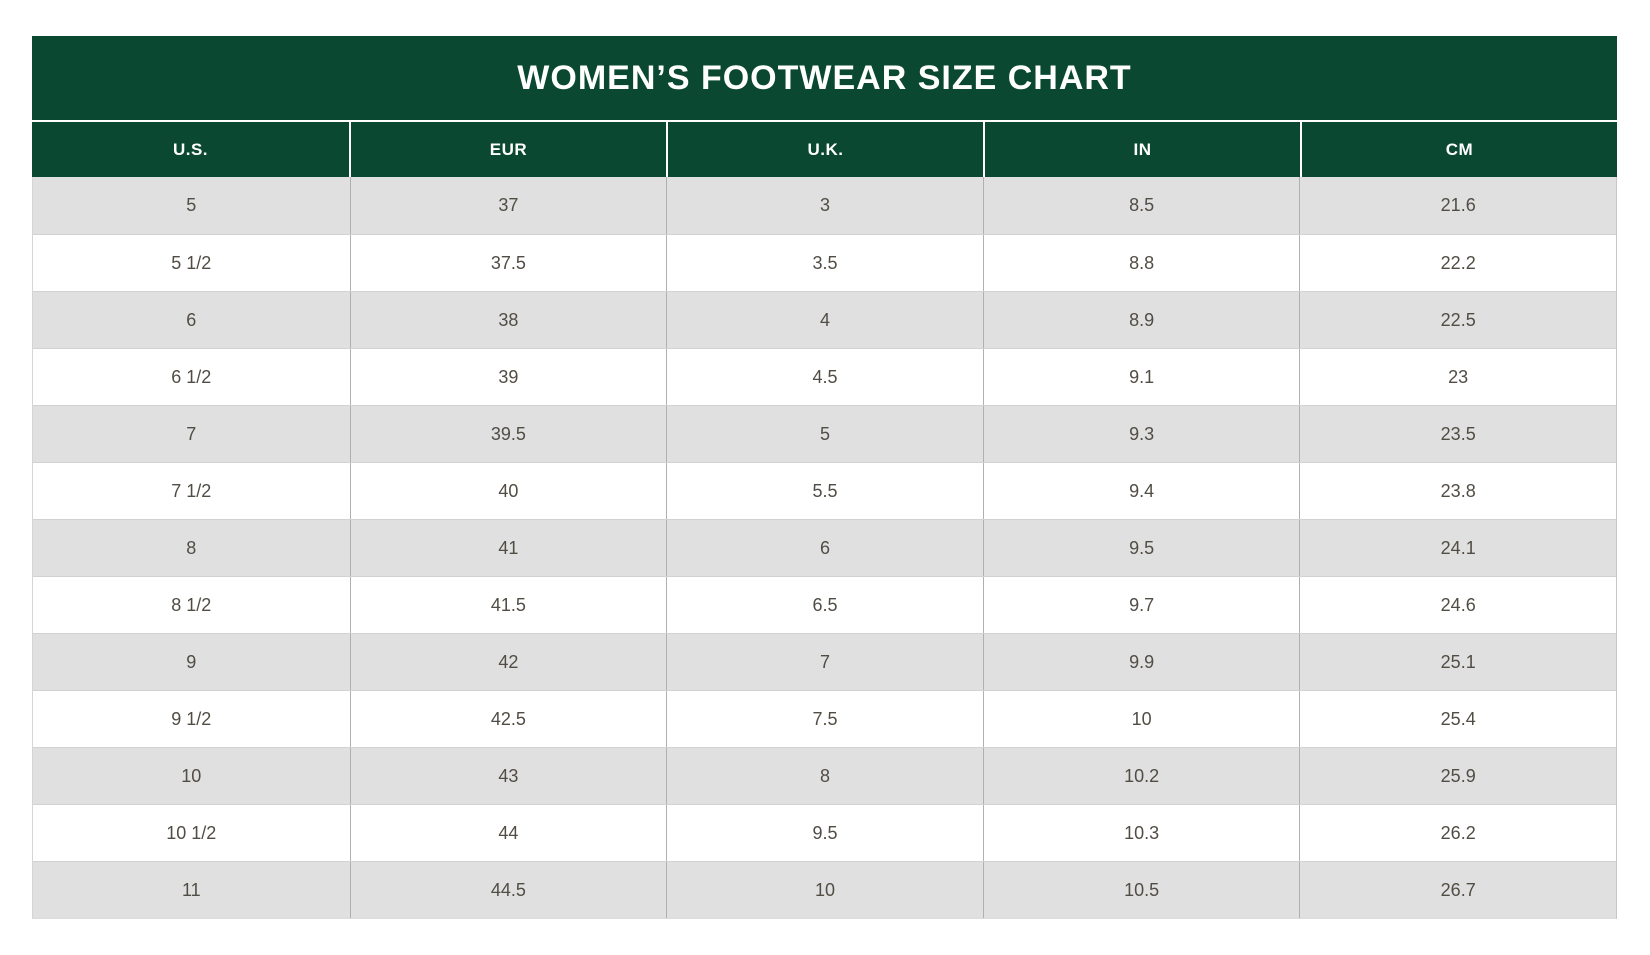 The image size is (1650, 955). What do you see at coordinates (1458, 149) in the screenshot?
I see `column-header-cm: CM` at bounding box center [1458, 149].